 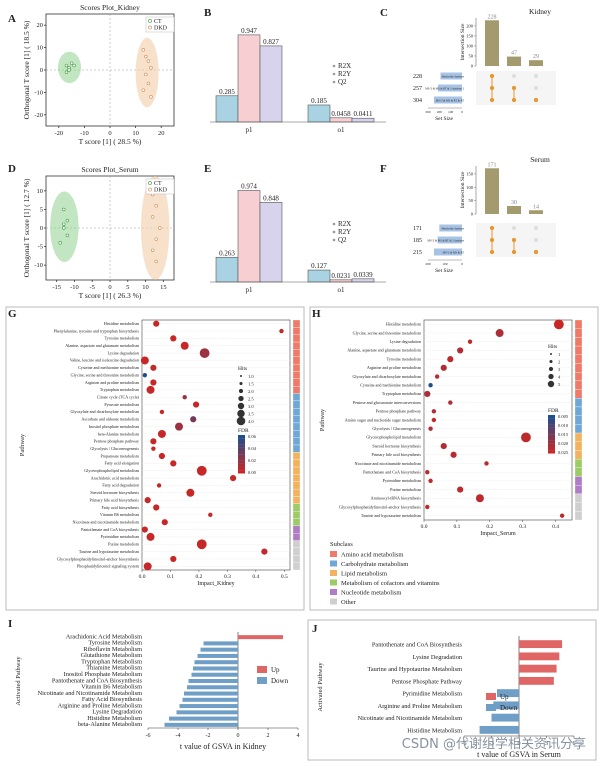 I want to click on hits-legend-label: 1, so click(x=559, y=354).